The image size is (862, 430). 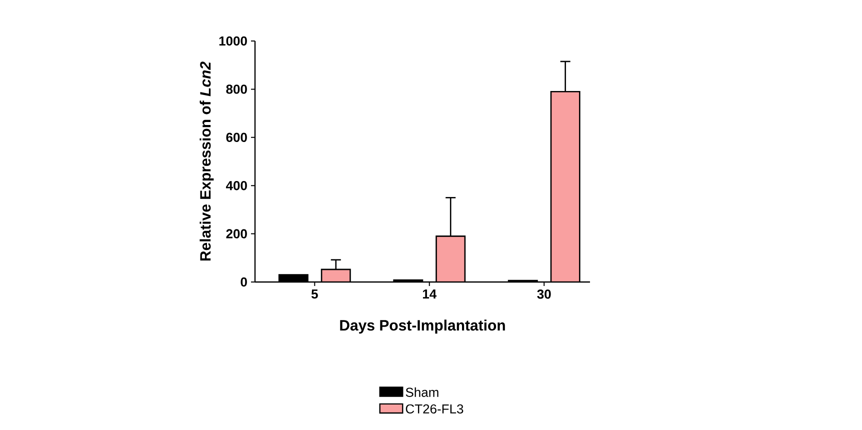 I want to click on x-tick-label: 14, so click(x=429, y=294).